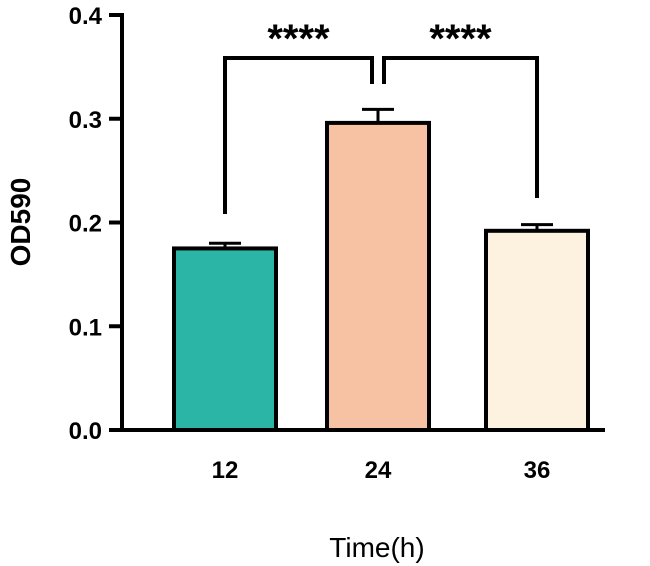 This screenshot has height=566, width=650. Describe the element at coordinates (376, 547) in the screenshot. I see `x-axis-title: Time(h)` at that location.